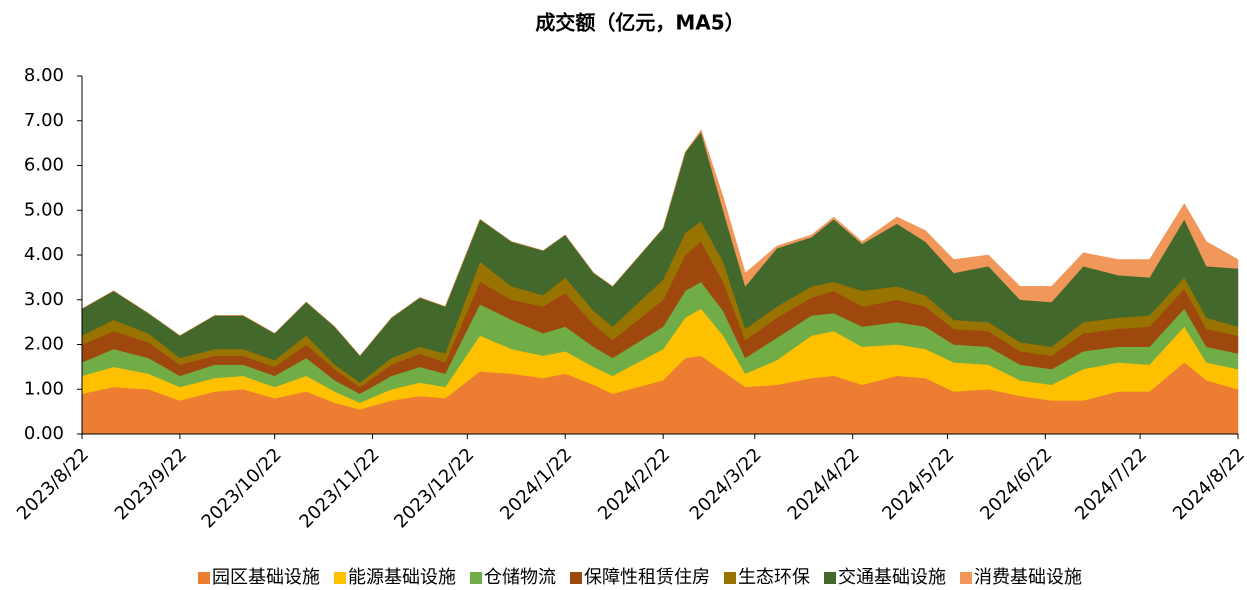  What do you see at coordinates (639, 23) in the screenshot?
I see `chart-title: 成交额（亿元，MA5）` at bounding box center [639, 23].